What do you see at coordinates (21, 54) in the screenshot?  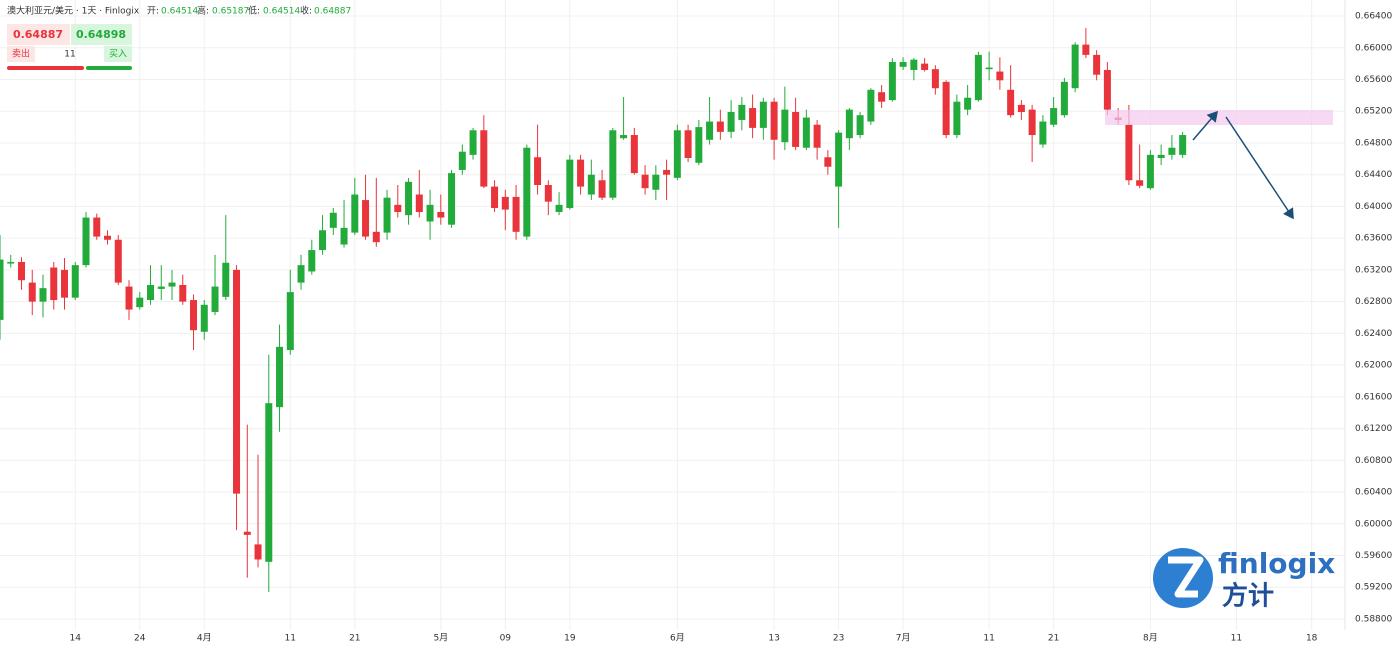 I see `sell-button` at bounding box center [21, 54].